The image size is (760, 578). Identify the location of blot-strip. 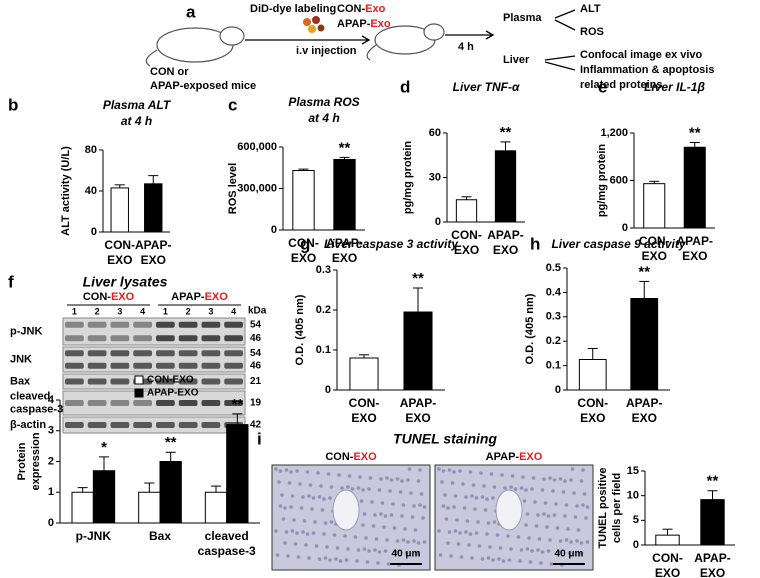
(154, 381).